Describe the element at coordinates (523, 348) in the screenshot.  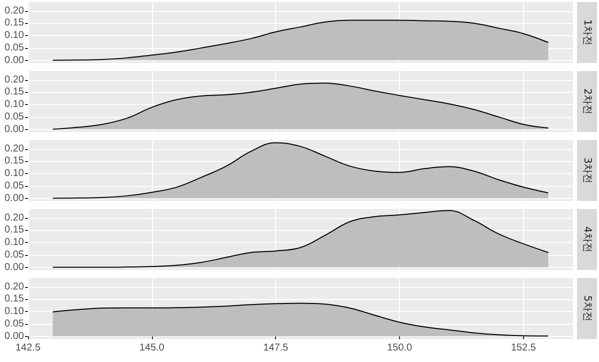
I see `x-tick-label: 152.5` at that location.